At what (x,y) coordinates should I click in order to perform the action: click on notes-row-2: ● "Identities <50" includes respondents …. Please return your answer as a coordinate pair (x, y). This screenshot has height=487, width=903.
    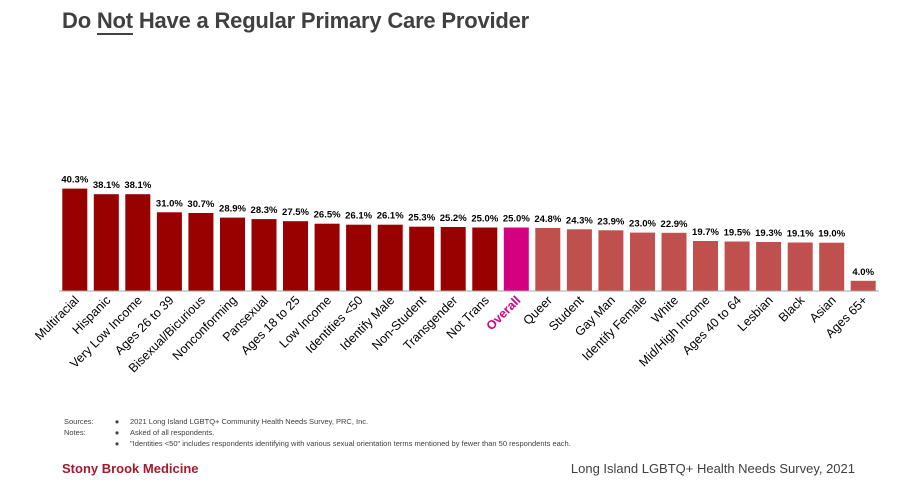
    Looking at the image, I should click on (317, 443).